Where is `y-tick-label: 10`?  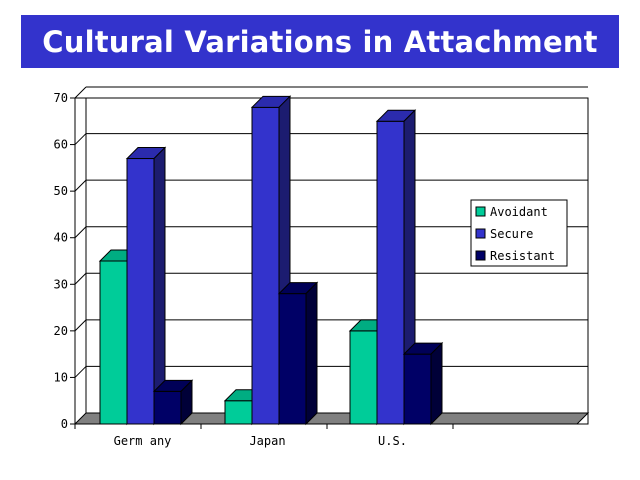
y-tick-label: 10 is located at coordinates (61, 377).